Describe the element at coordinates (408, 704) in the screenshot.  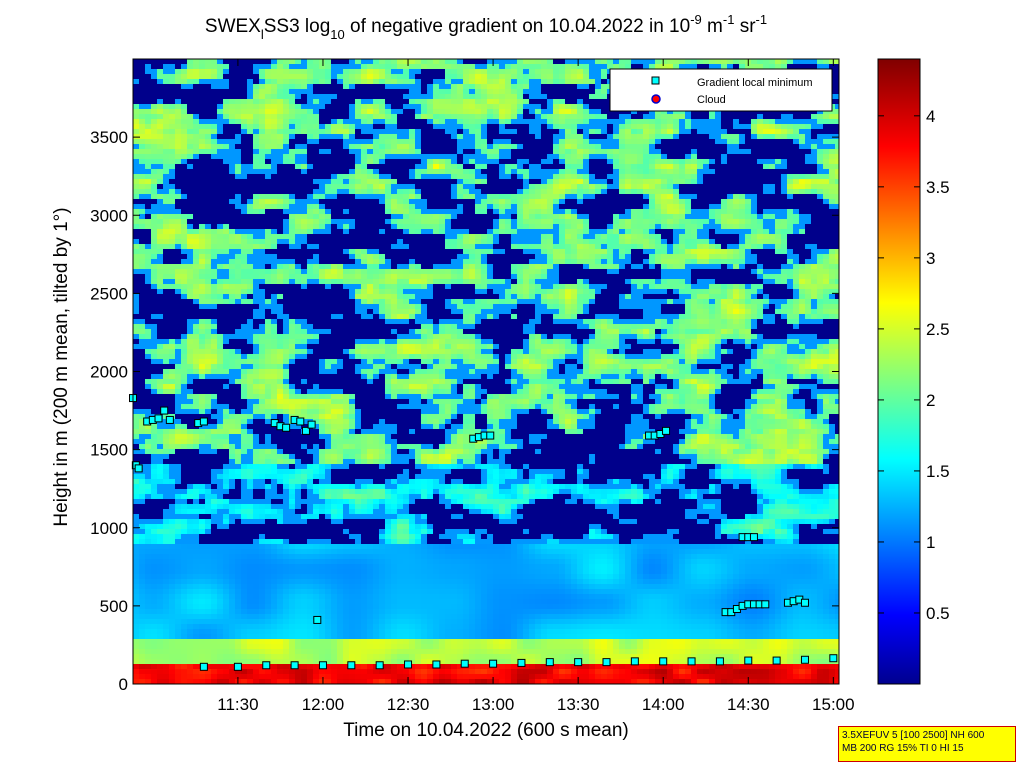
I see `x-tick-label: 12:30` at that location.